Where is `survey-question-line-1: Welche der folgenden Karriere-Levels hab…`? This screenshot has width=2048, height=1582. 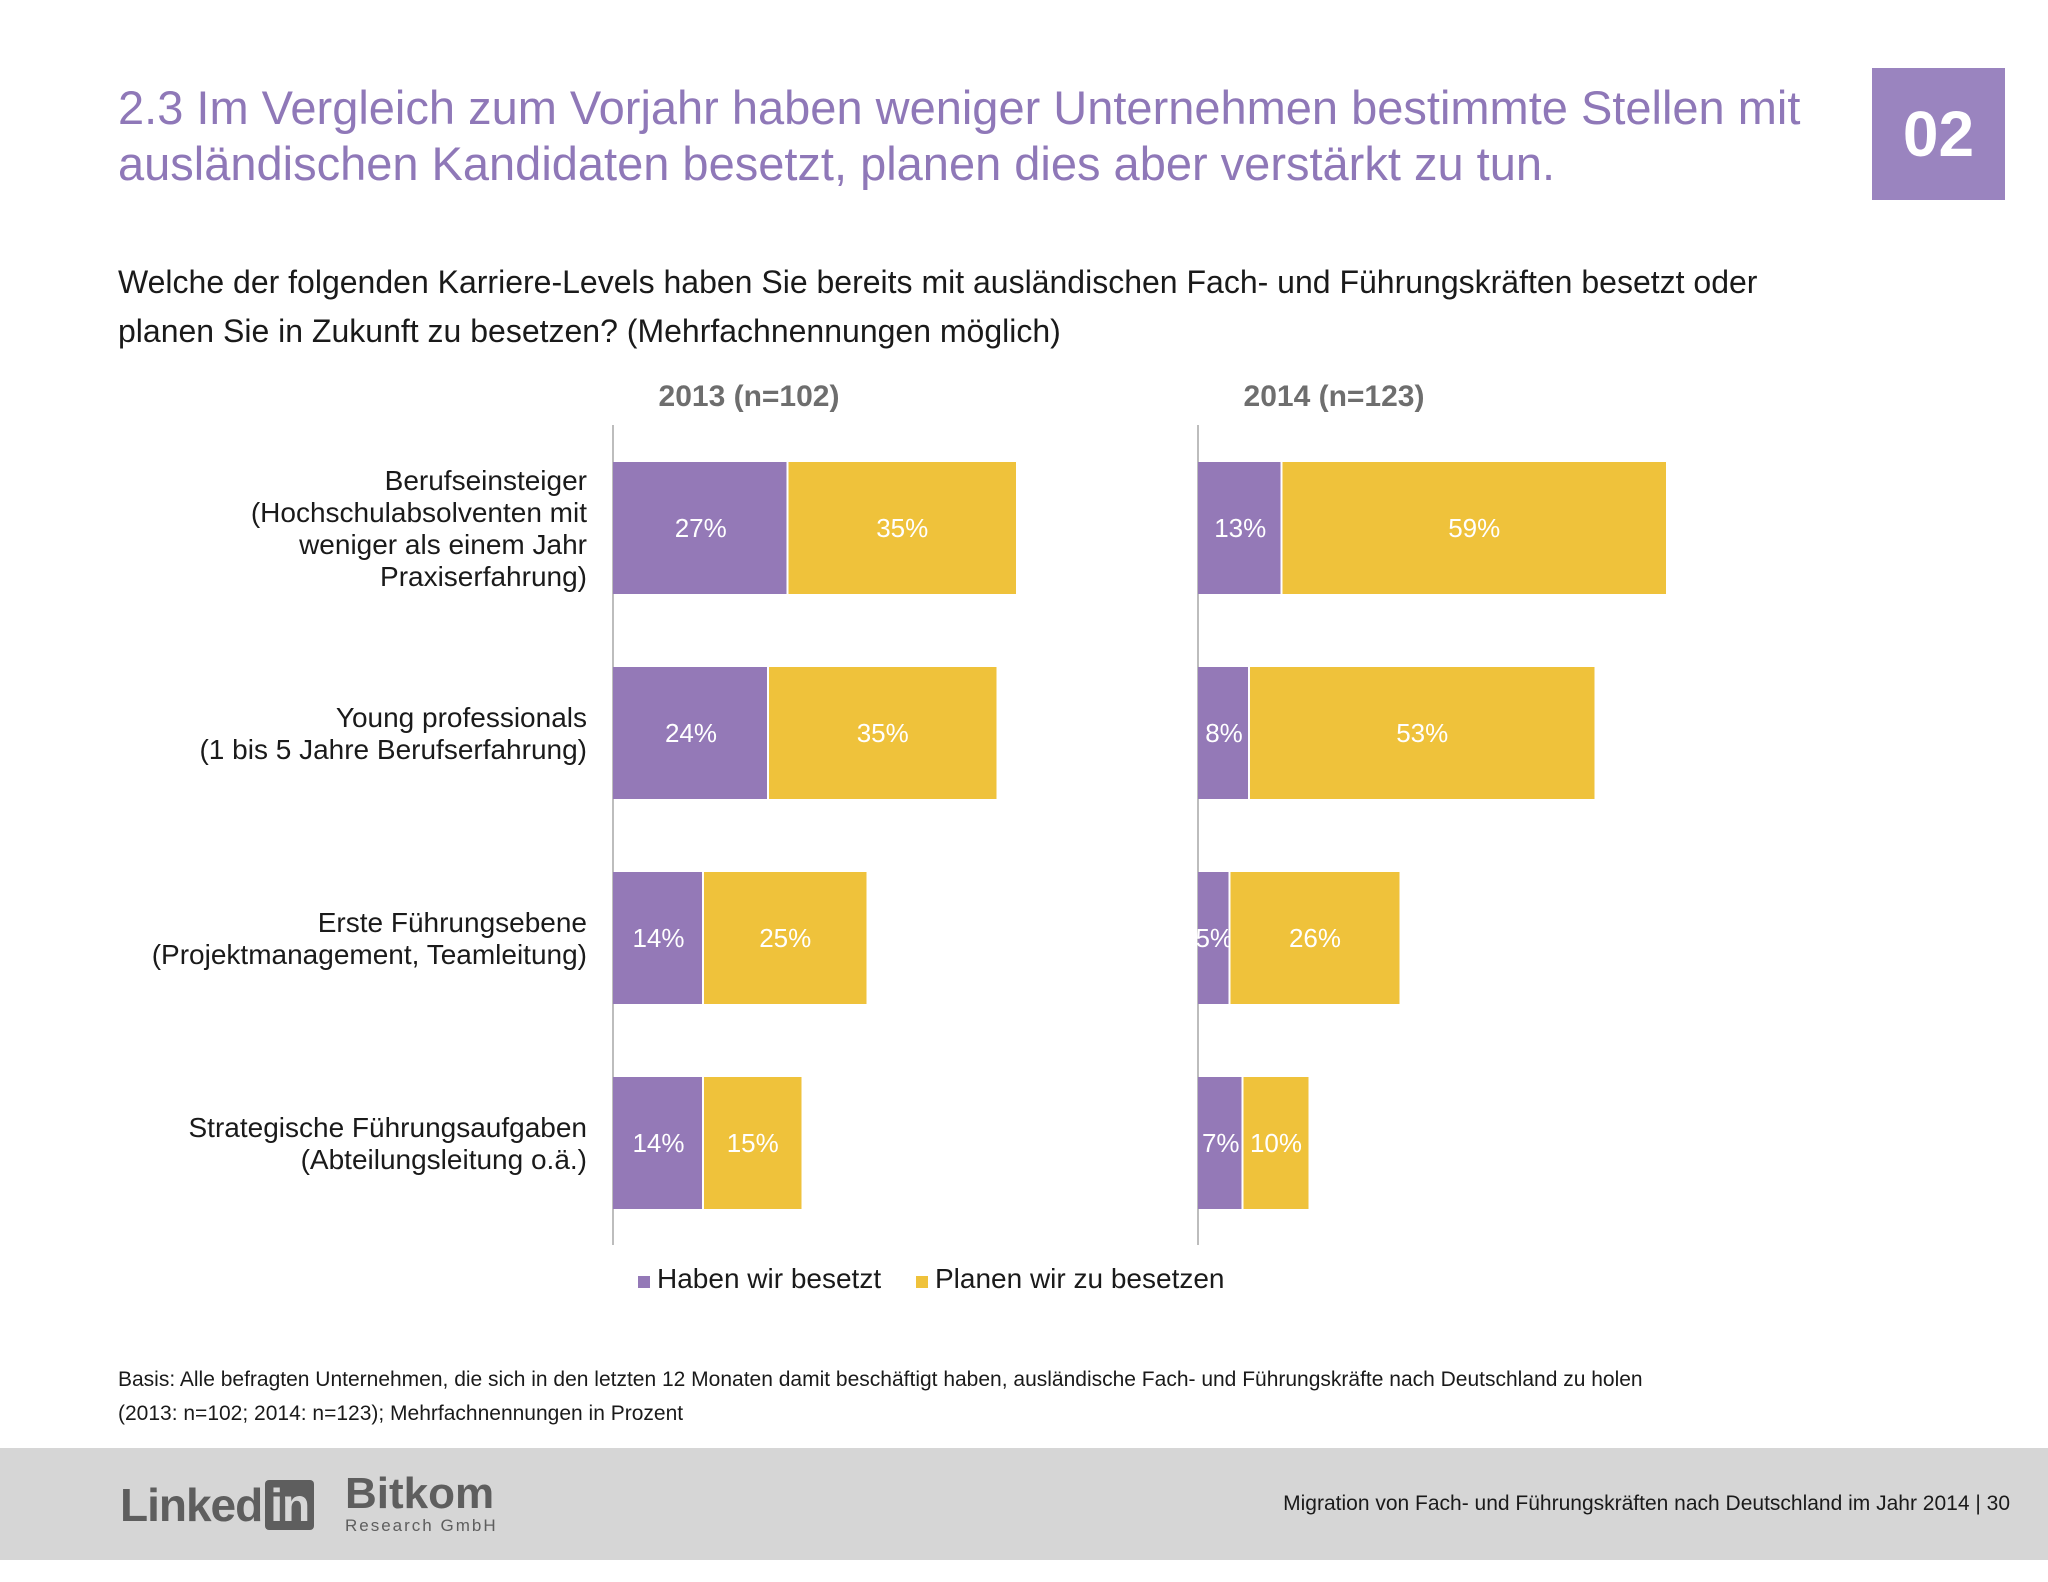
survey-question-line-1: Welche der folgenden Karriere-Levels hab… is located at coordinates (938, 282).